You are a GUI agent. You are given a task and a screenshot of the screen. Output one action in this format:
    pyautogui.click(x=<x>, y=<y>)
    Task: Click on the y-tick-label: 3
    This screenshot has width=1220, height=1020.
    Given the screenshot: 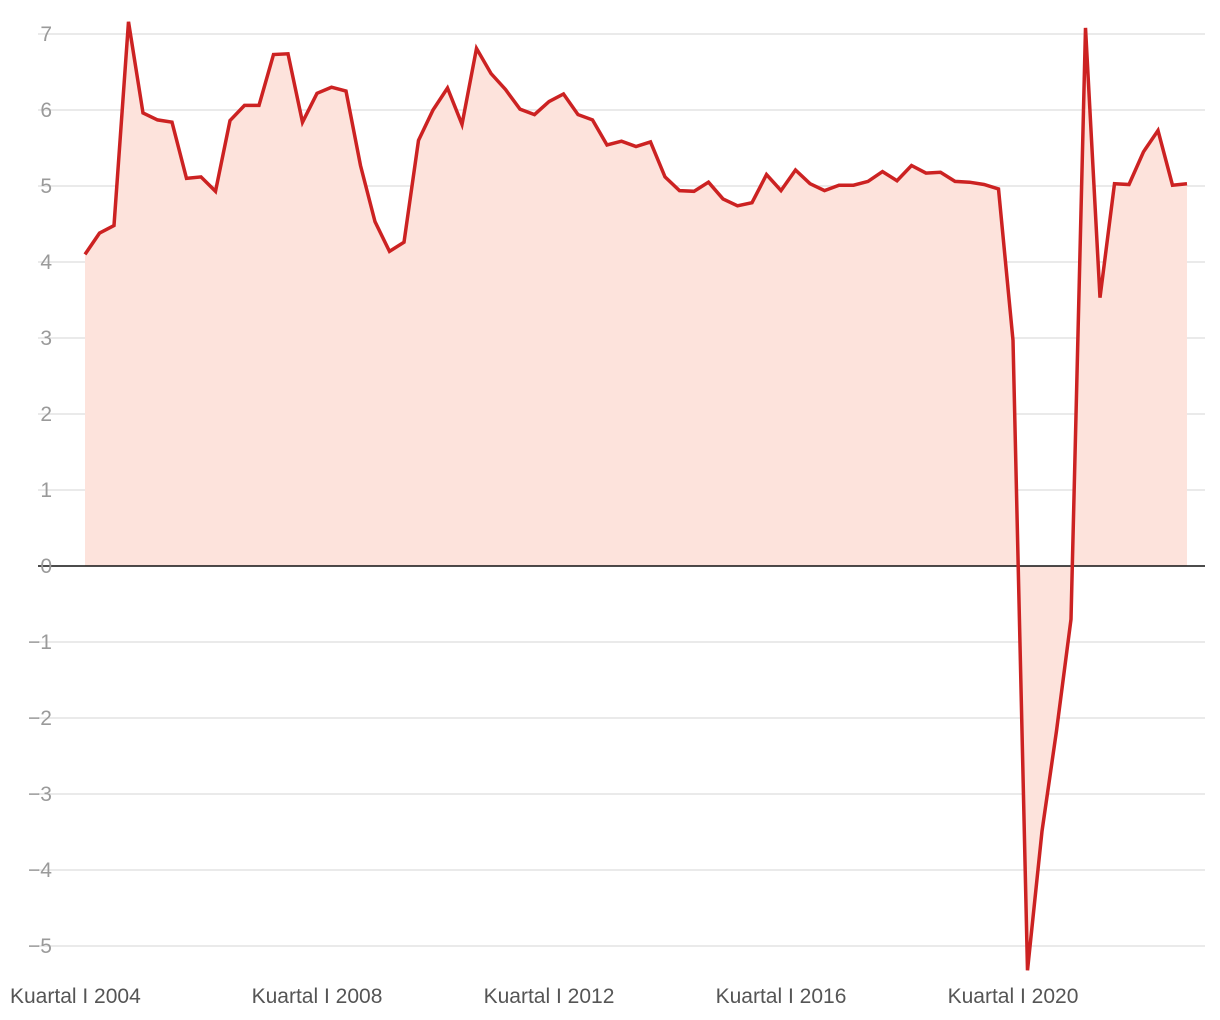 What is the action you would take?
    pyautogui.click(x=46, y=338)
    